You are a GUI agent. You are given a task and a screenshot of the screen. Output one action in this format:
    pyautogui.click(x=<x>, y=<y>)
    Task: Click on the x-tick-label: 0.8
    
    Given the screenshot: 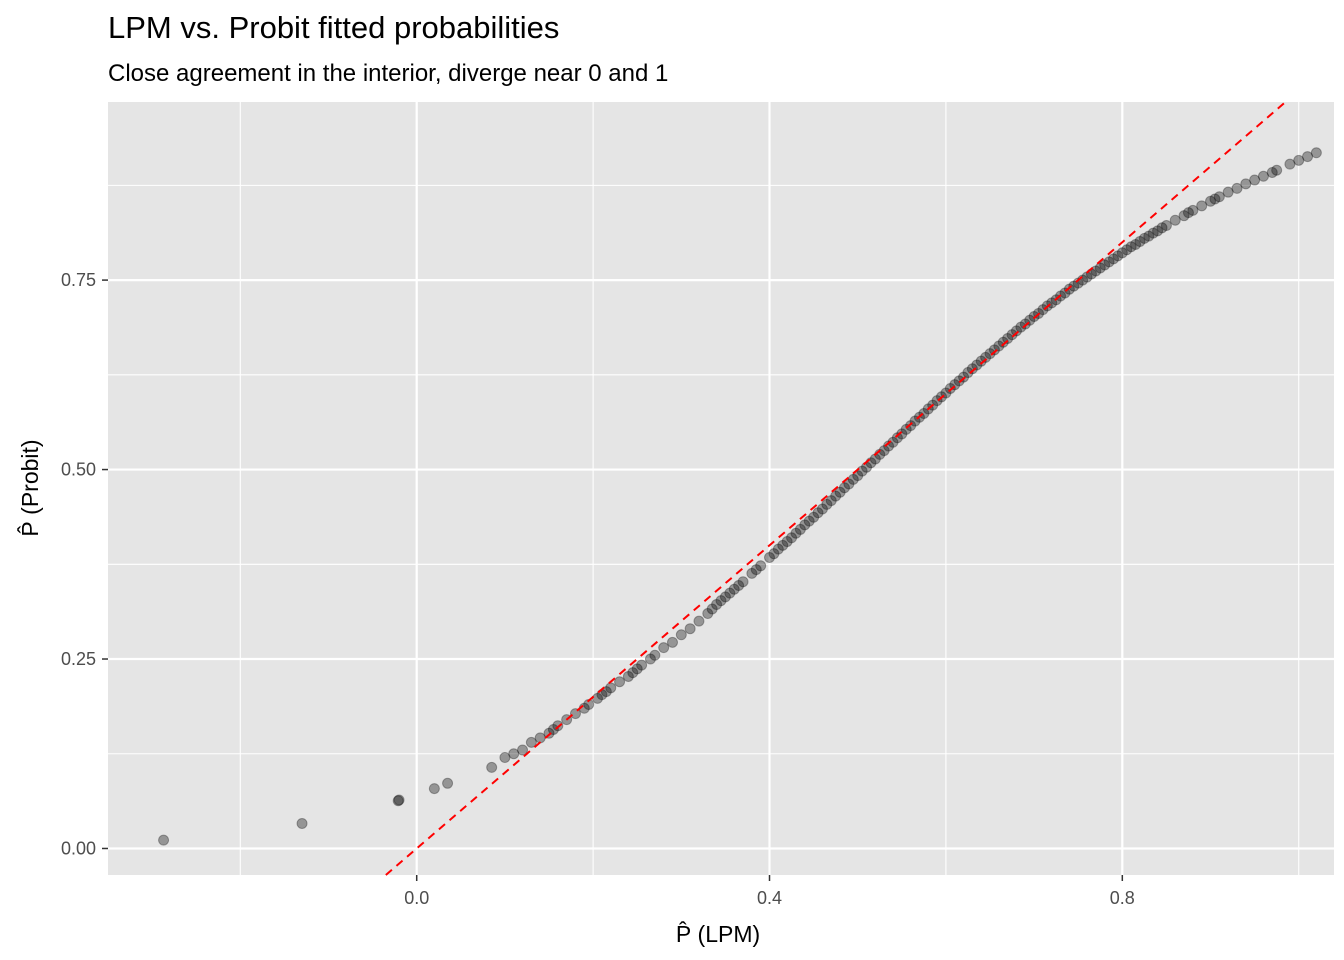 What is the action you would take?
    pyautogui.click(x=1122, y=898)
    